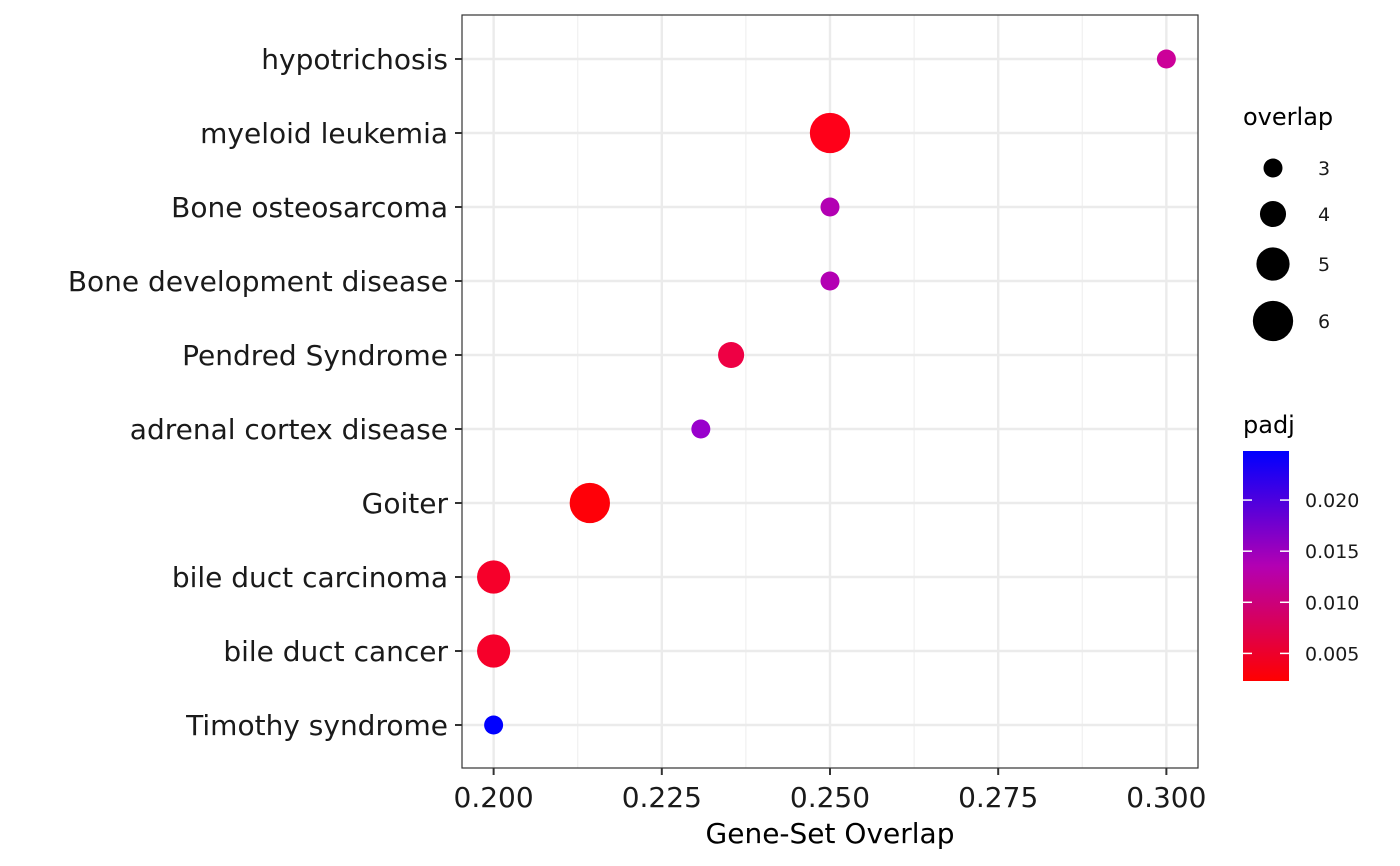 The width and height of the screenshot is (1400, 866). Describe the element at coordinates (335, 651) in the screenshot. I see `y-tick-label: bile duct cancer` at that location.